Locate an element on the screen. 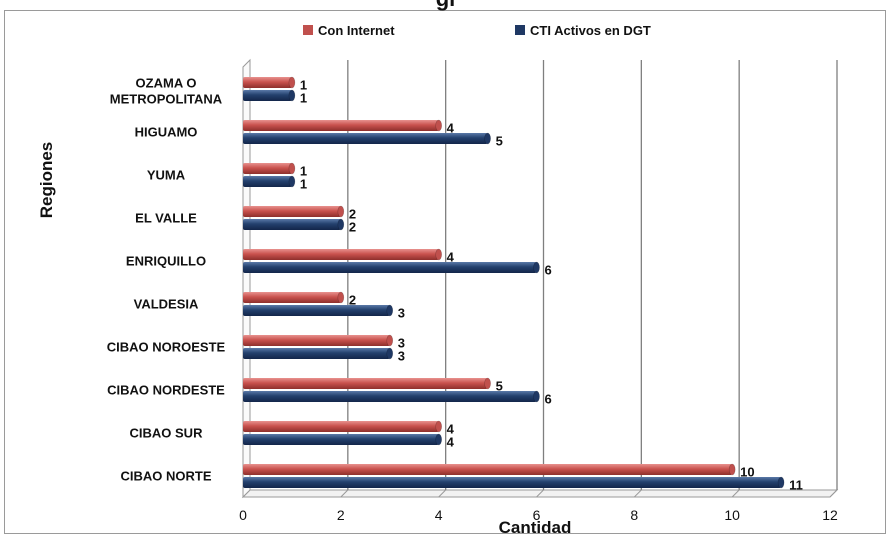  data-label: 10 is located at coordinates (747, 472).